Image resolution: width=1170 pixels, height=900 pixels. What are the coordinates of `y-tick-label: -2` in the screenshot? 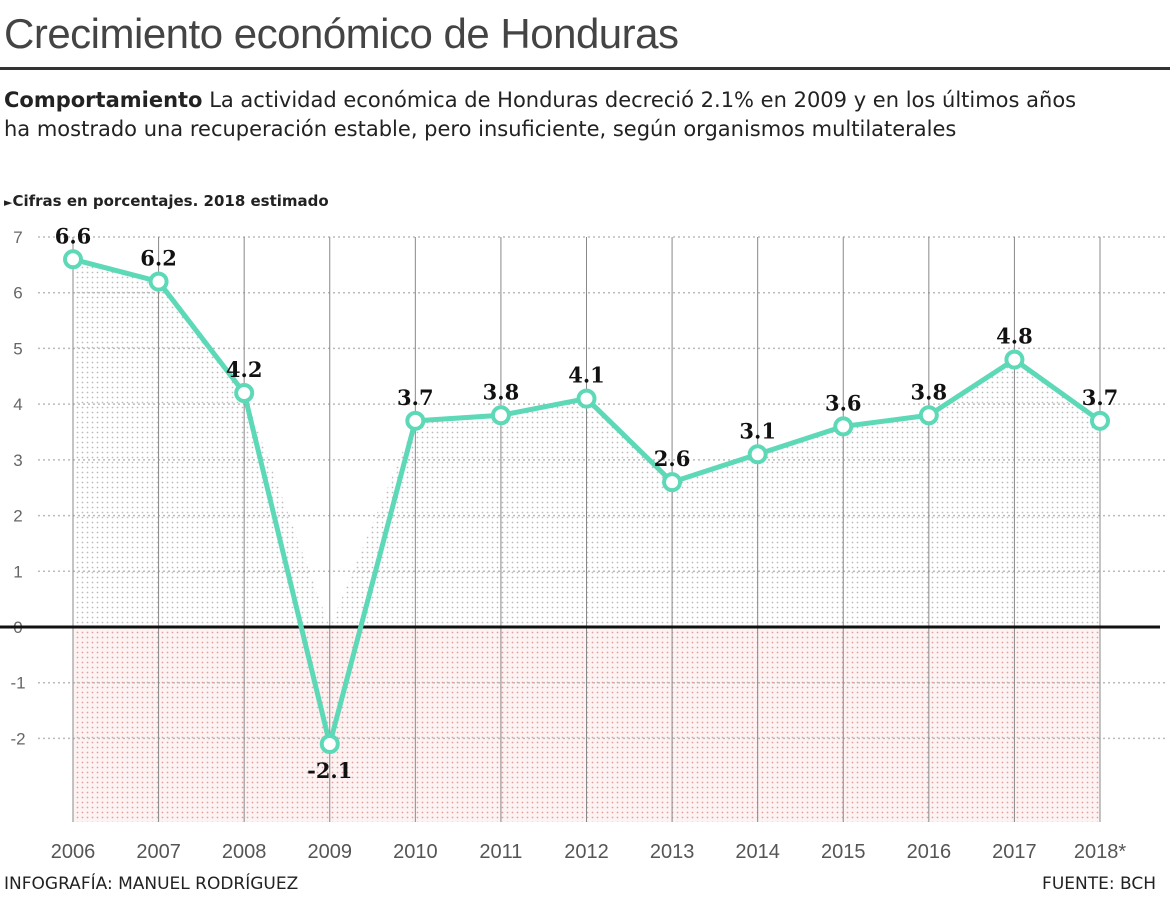 It's located at (17, 738).